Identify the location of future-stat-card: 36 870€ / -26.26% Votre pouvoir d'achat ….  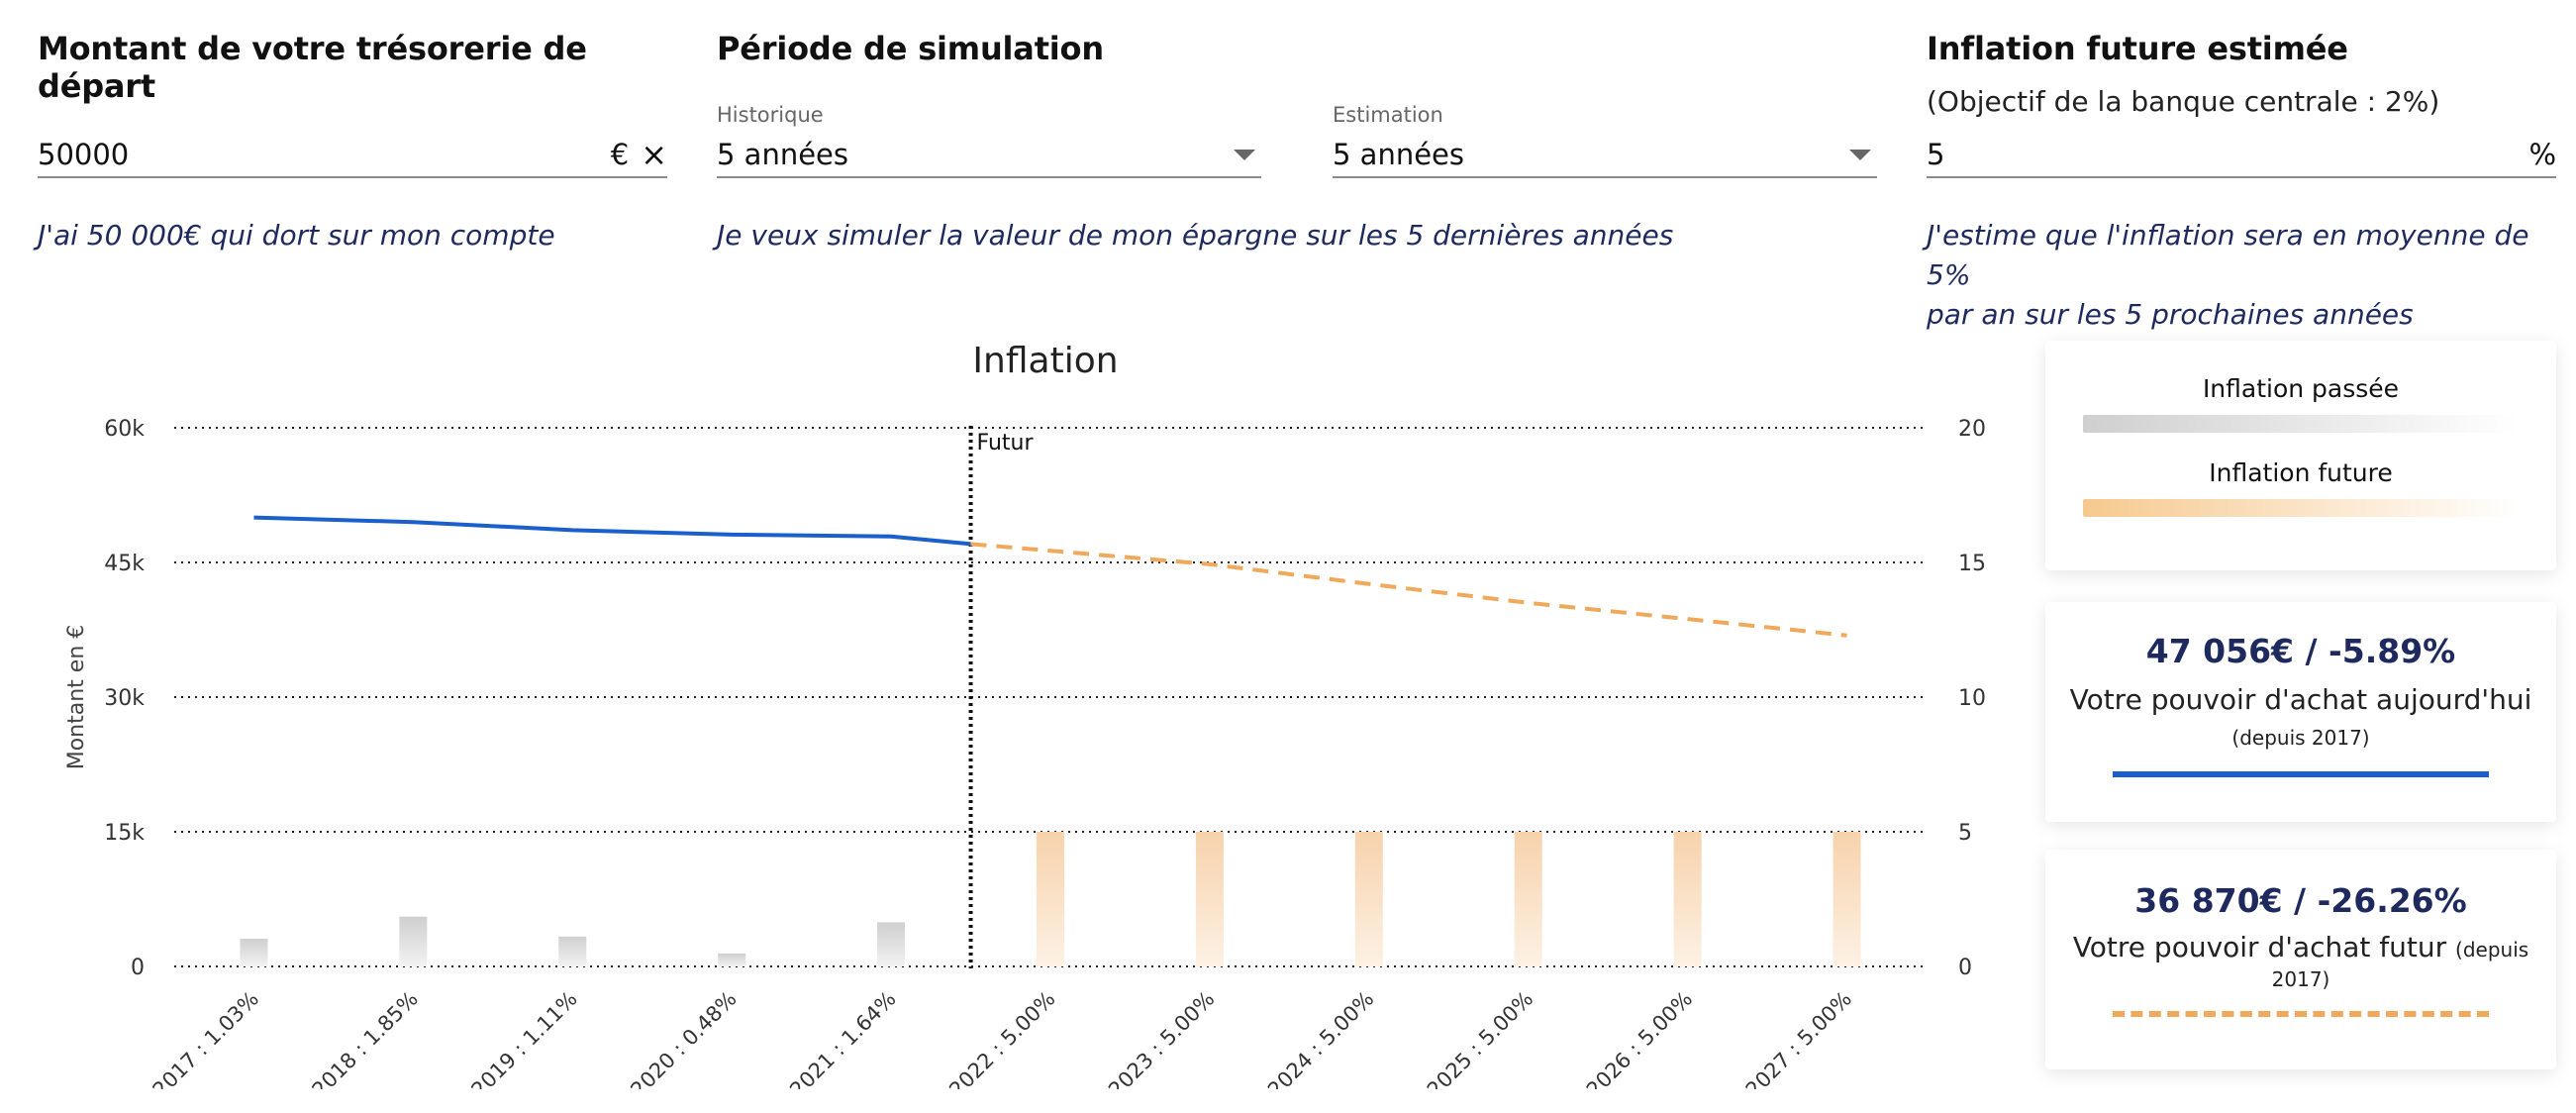
(2300, 960).